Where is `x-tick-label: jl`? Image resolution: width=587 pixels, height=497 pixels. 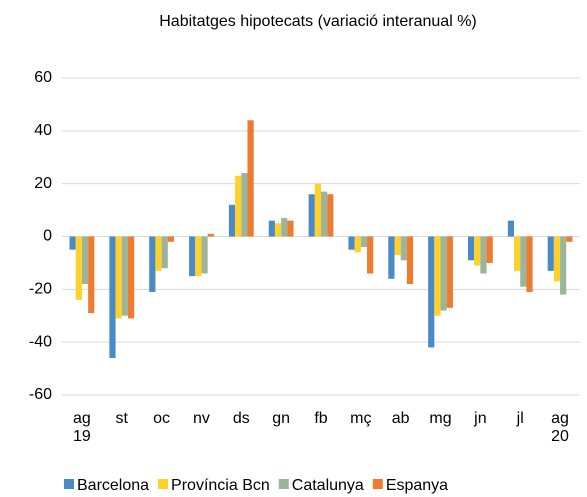
x-tick-label: jl is located at coordinates (520, 418).